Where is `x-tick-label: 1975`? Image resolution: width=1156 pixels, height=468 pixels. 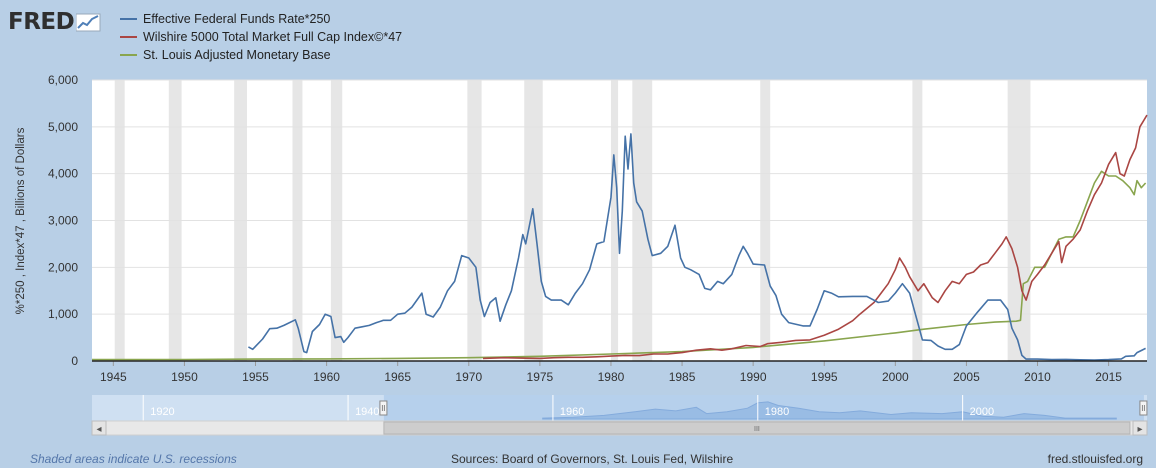
x-tick-label: 1975 is located at coordinates (540, 377).